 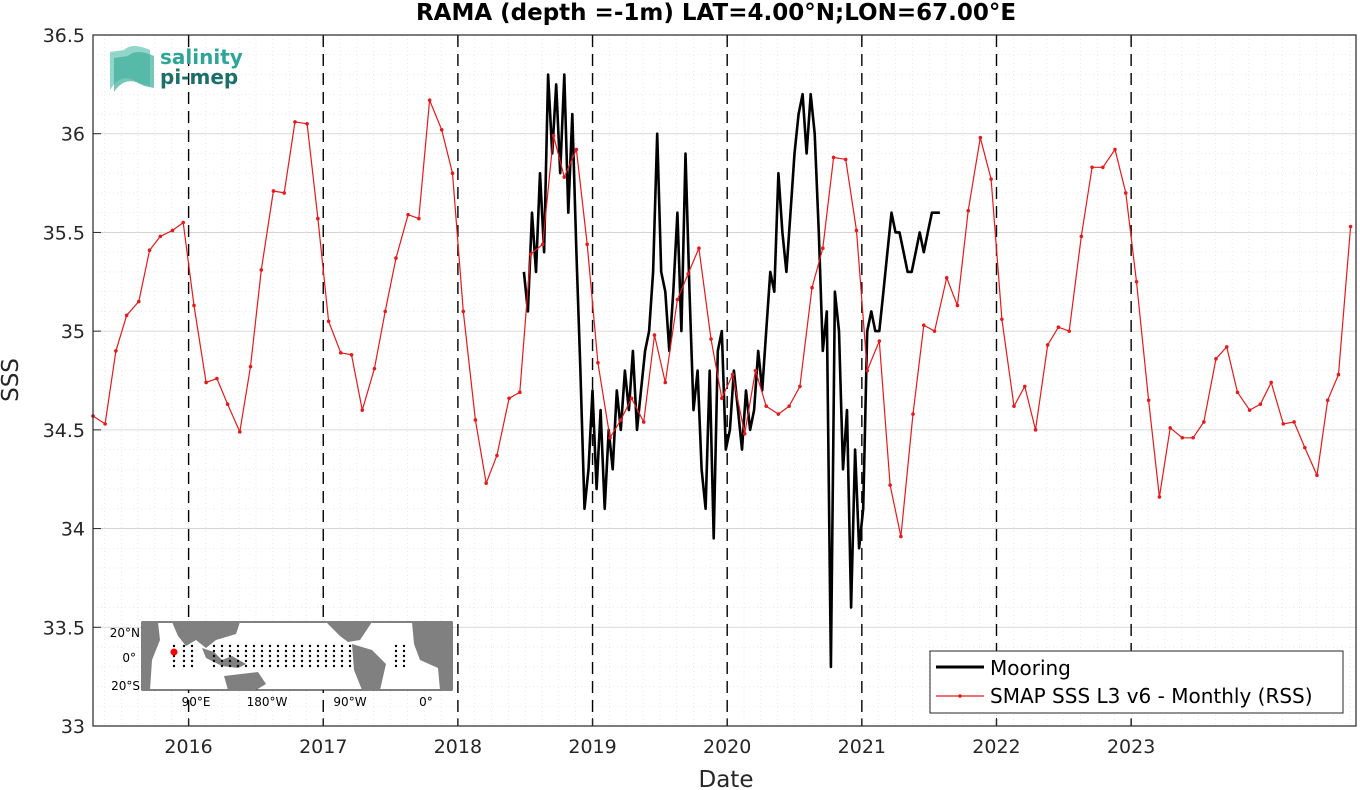 What do you see at coordinates (64, 628) in the screenshot?
I see `y-tick-label: 33.5` at bounding box center [64, 628].